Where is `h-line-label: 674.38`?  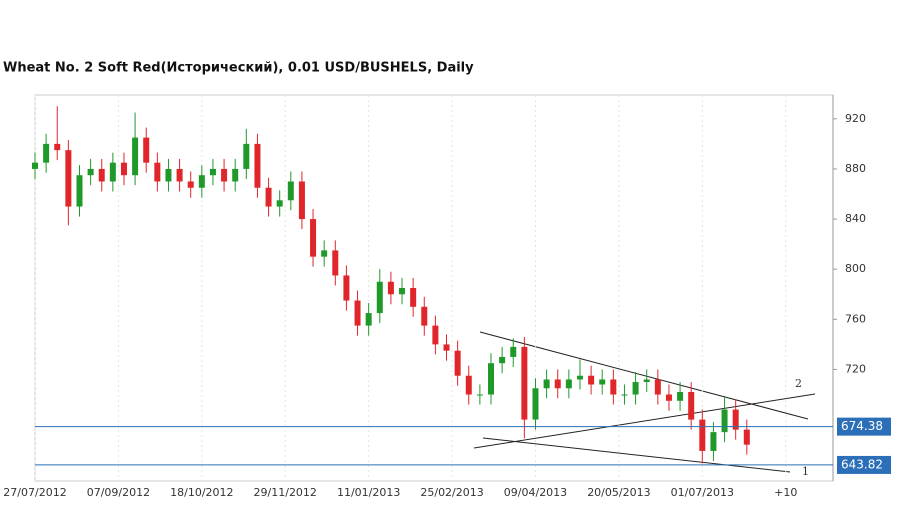 h-line-label: 674.38 is located at coordinates (862, 426).